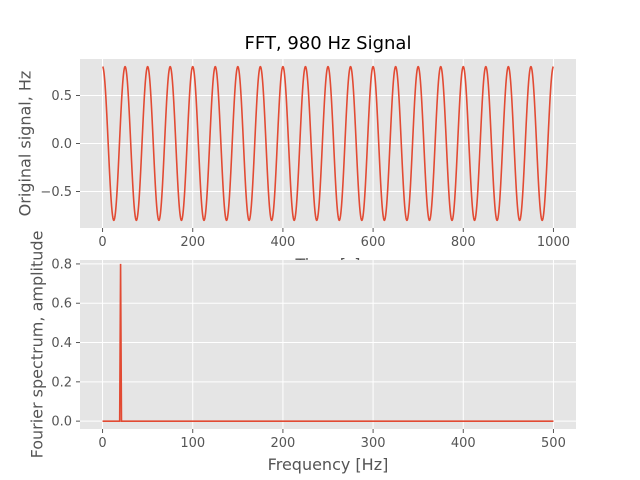 This screenshot has width=640, height=480. What do you see at coordinates (282, 443) in the screenshot?
I see `spectrum-x-tick-label: 200` at bounding box center [282, 443].